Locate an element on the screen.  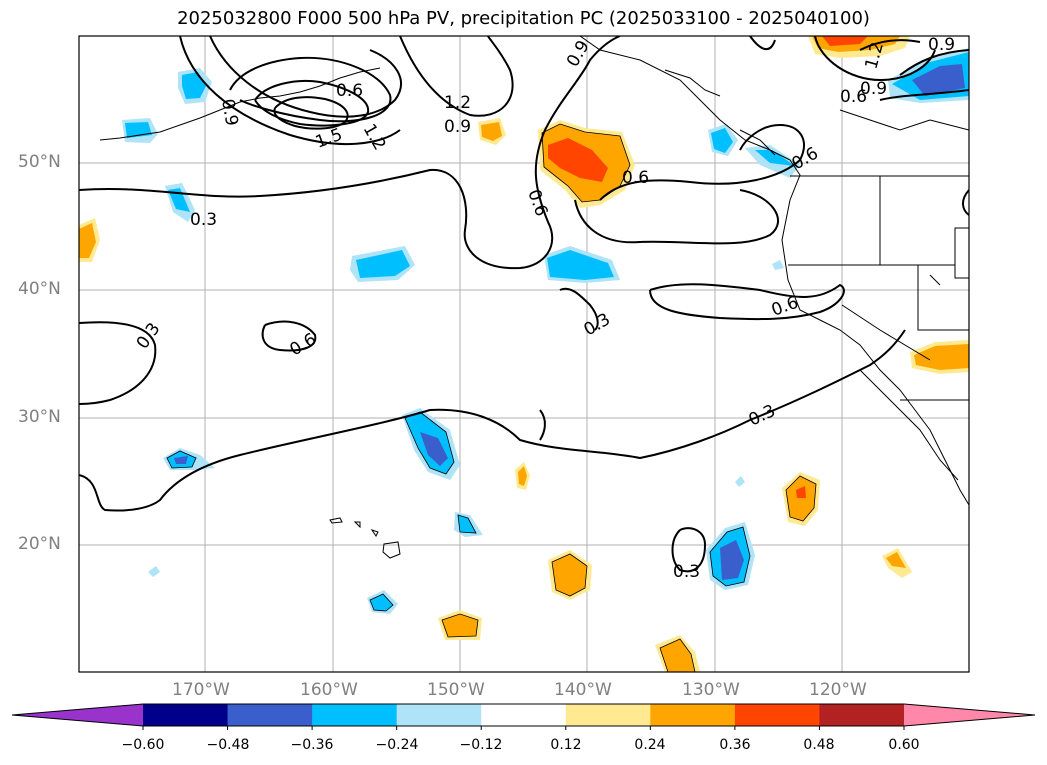
lat-label: 20°N is located at coordinates (39, 544).